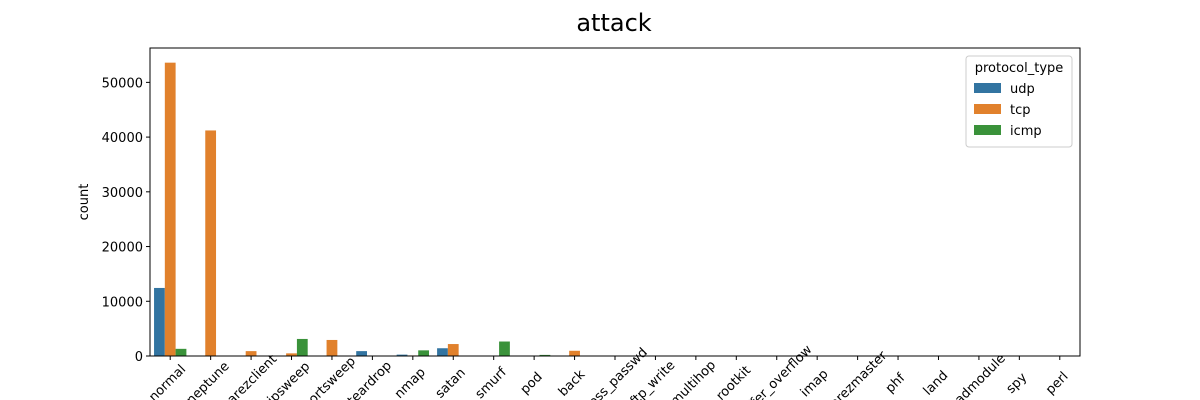  What do you see at coordinates (896, 383) in the screenshot?
I see `x-tick-label: phf` at bounding box center [896, 383].